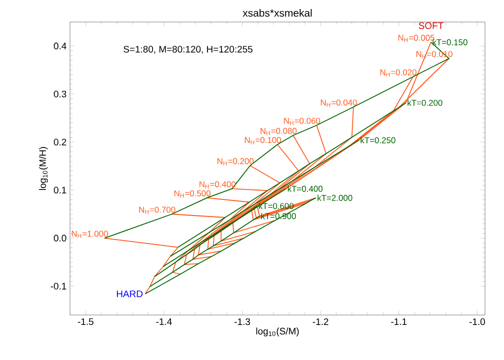 The width and height of the screenshot is (504, 360). I want to click on y-tick-label: -0.1, so click(58, 286).